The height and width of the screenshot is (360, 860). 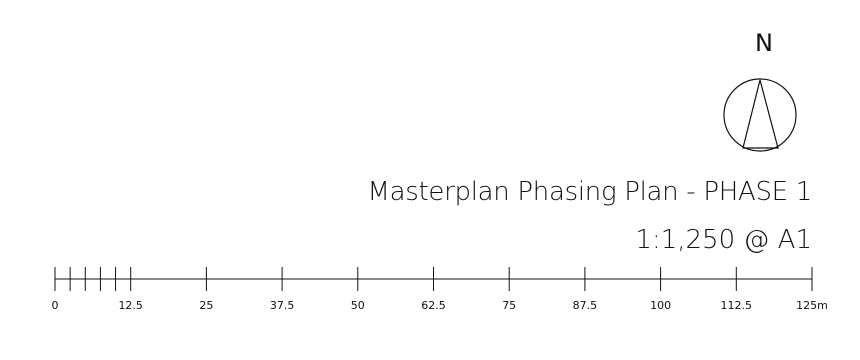 I want to click on north-arrow-icon, so click(x=760, y=115).